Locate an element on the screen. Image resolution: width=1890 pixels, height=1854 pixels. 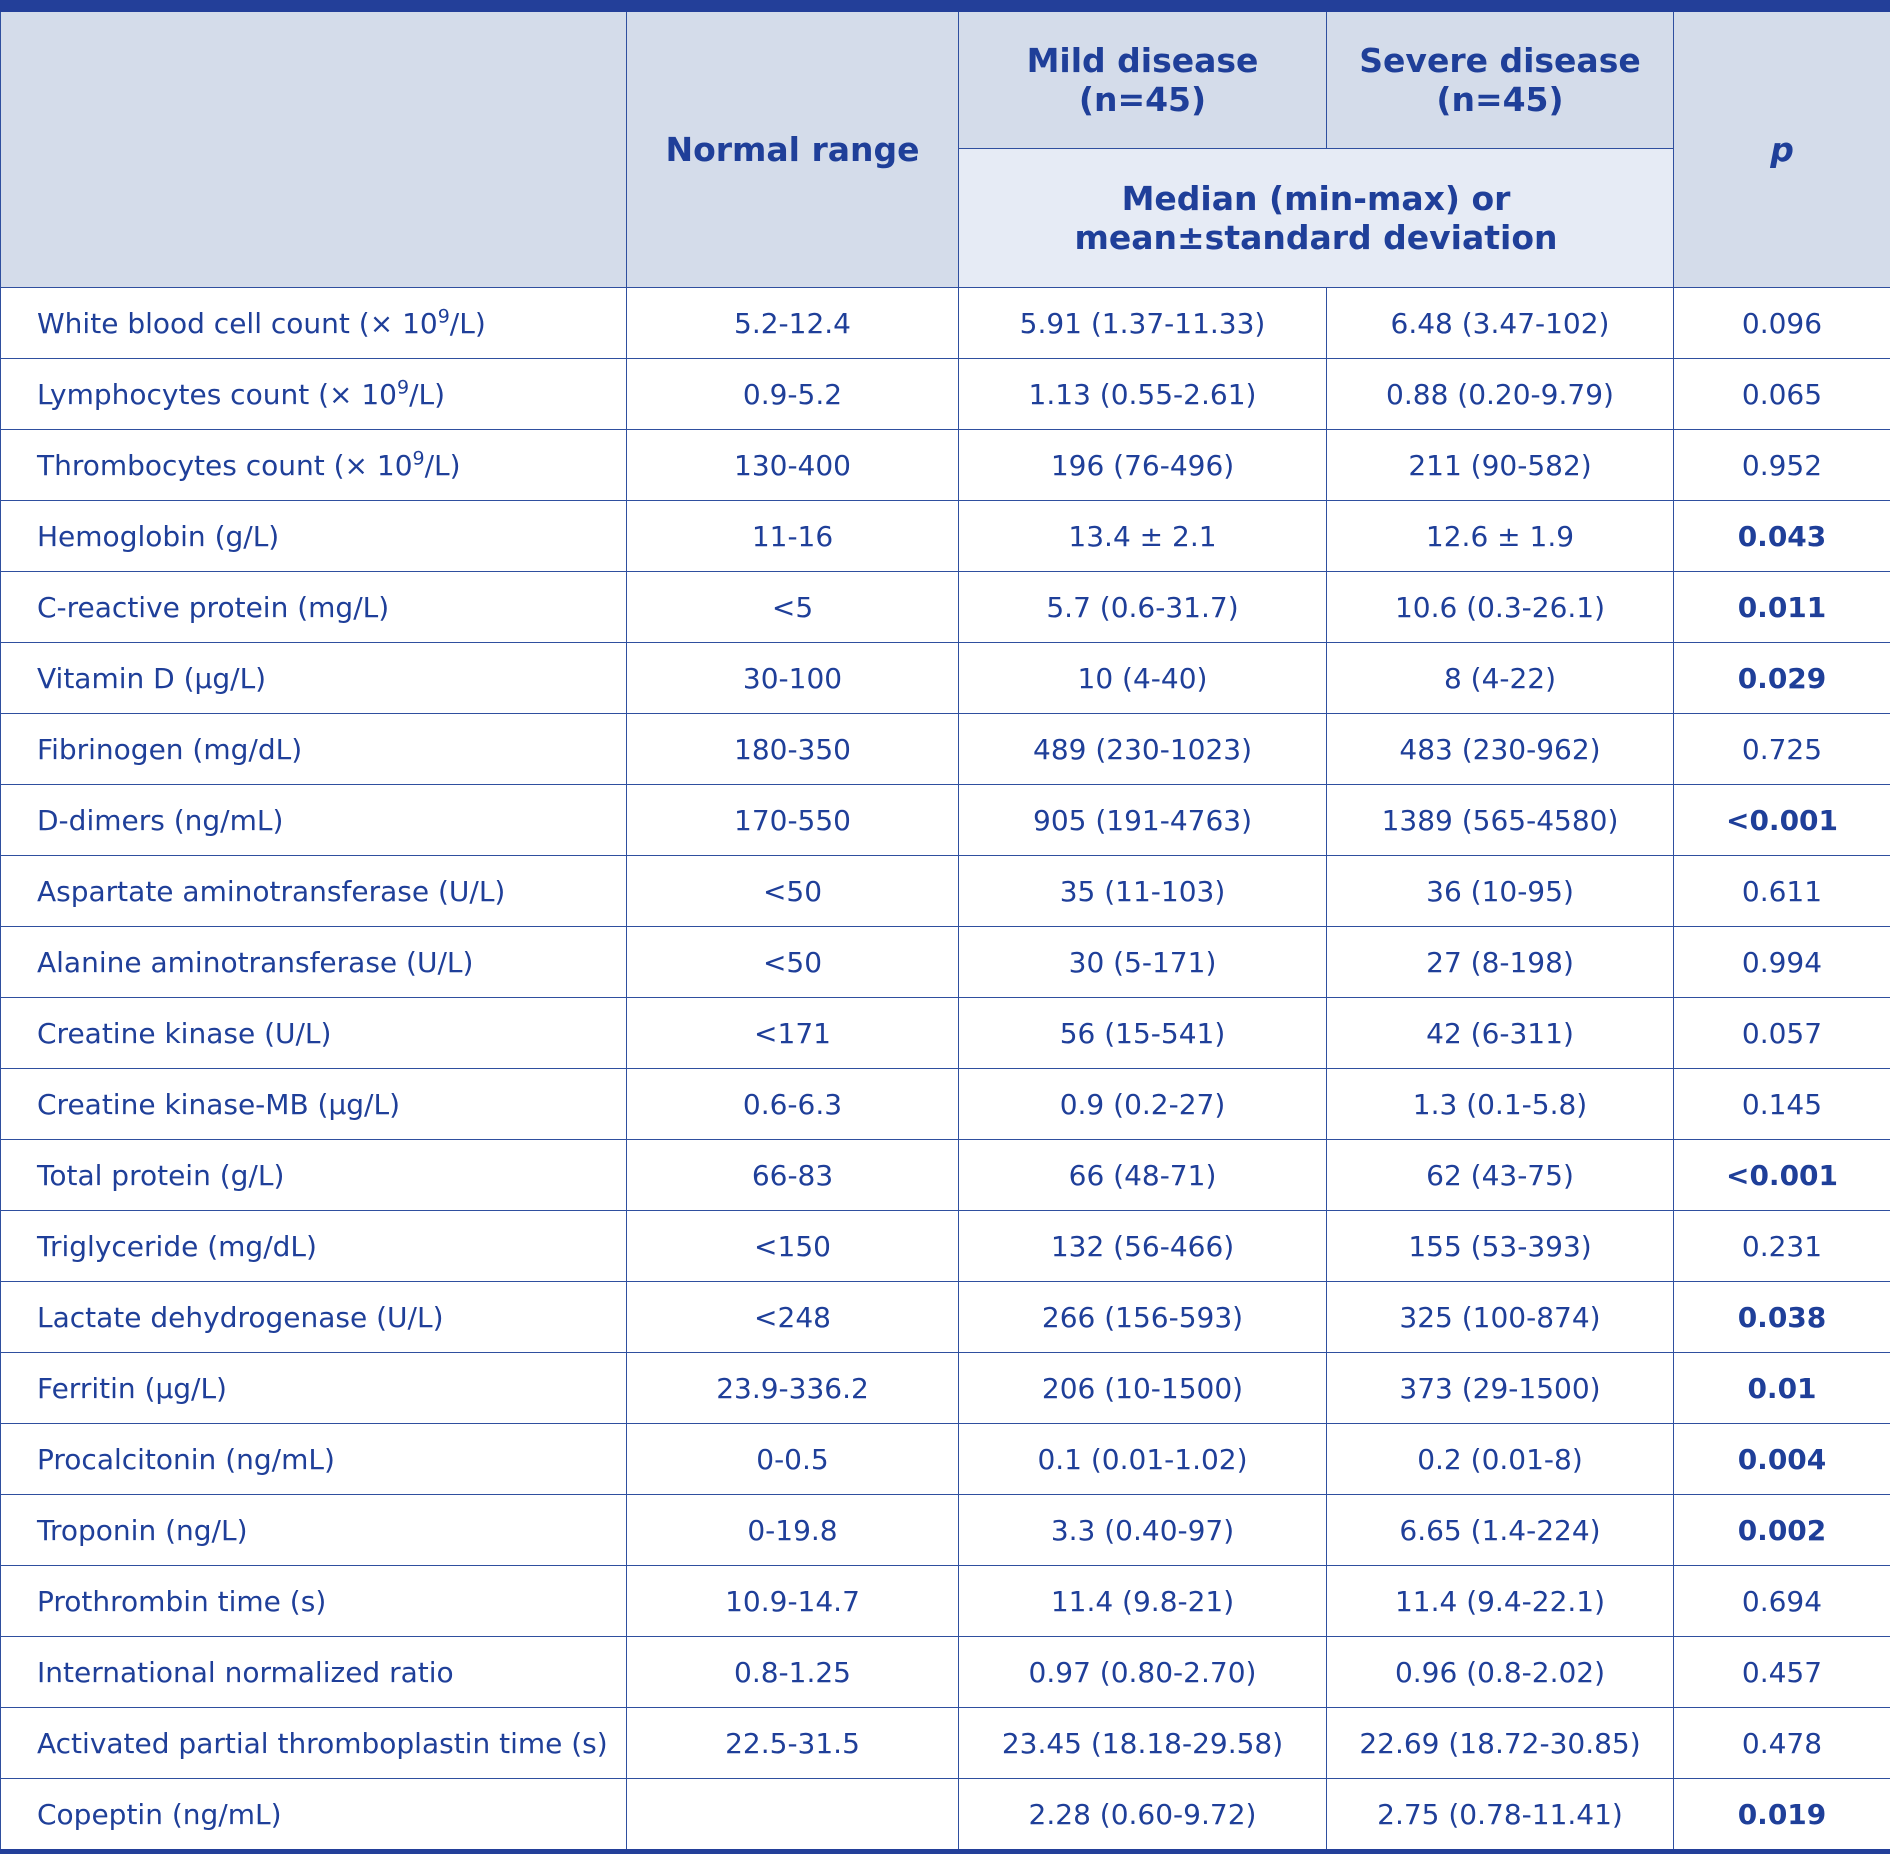
row-parameter-name: Creatine kinase-MB (µg/L) is located at coordinates (314, 1104).